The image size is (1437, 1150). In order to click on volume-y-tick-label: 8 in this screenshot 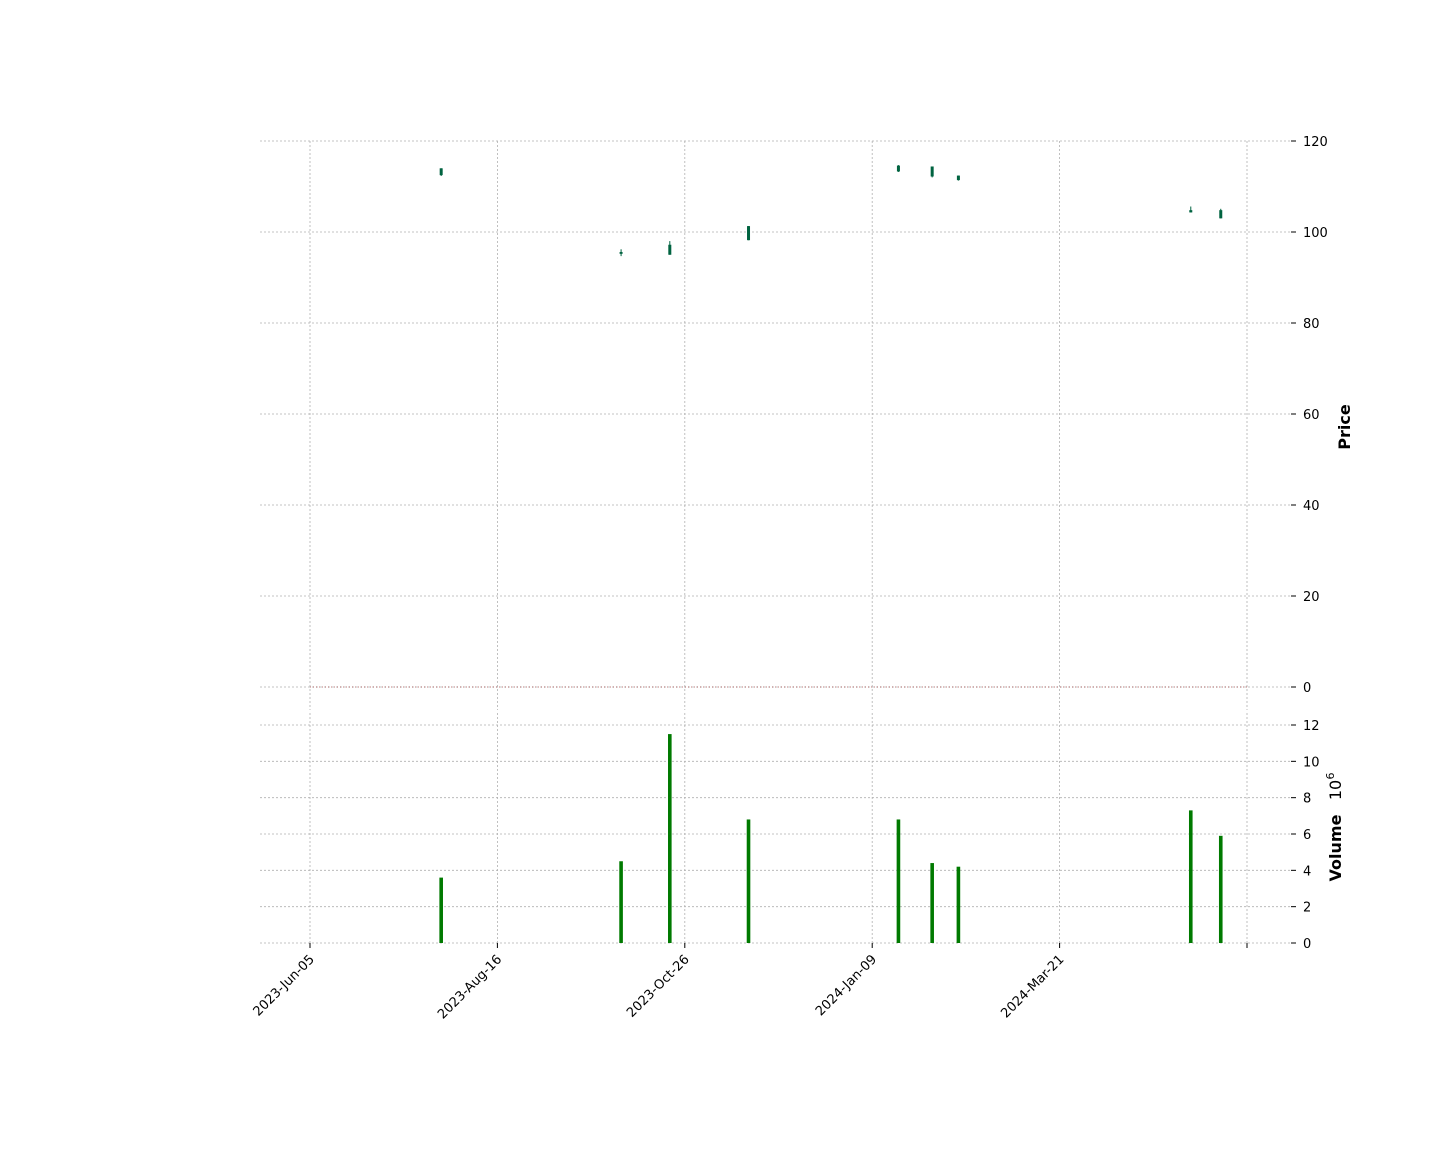, I will do `click(1307, 799)`.